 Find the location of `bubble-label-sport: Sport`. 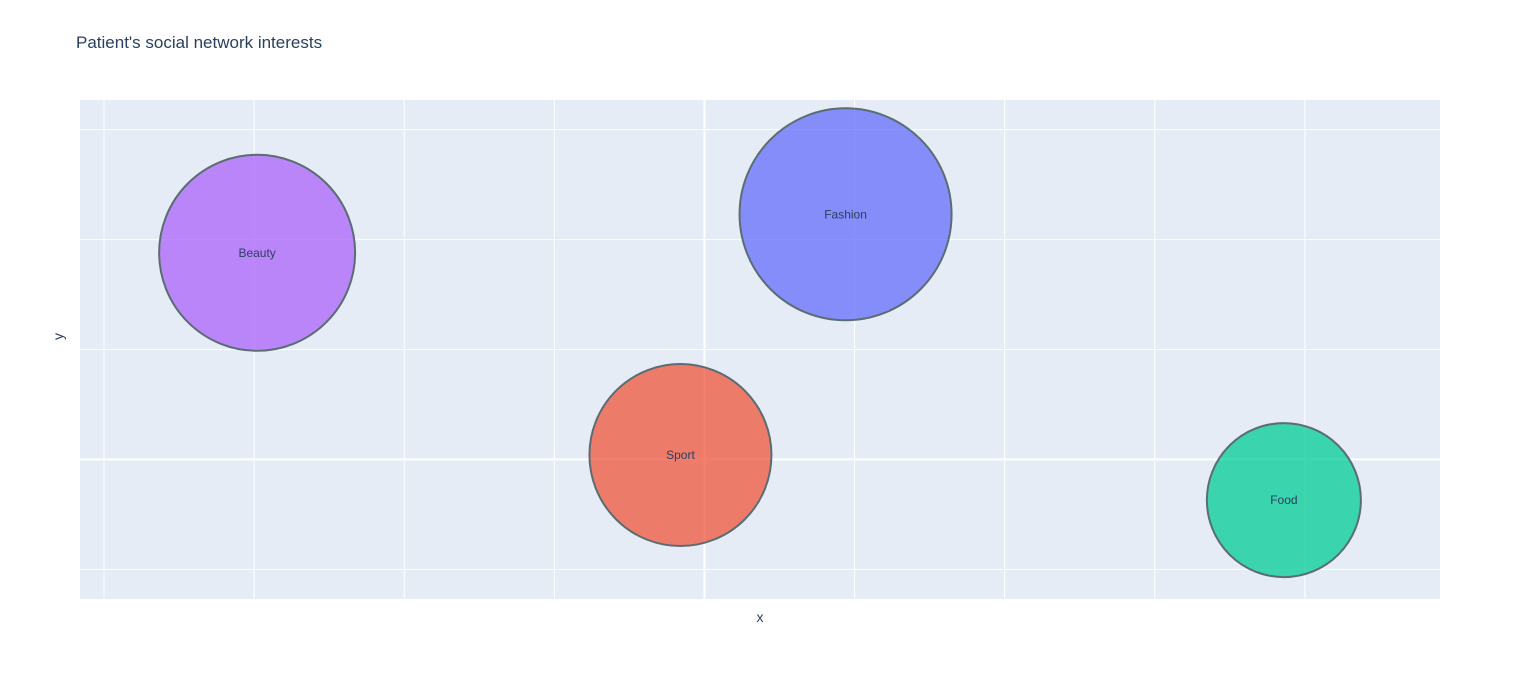

bubble-label-sport: Sport is located at coordinates (680, 455).